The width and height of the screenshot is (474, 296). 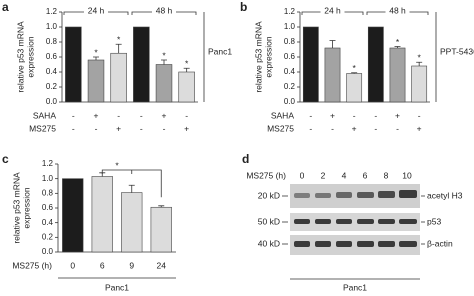 I want to click on lane-label: 2, so click(x=323, y=175).